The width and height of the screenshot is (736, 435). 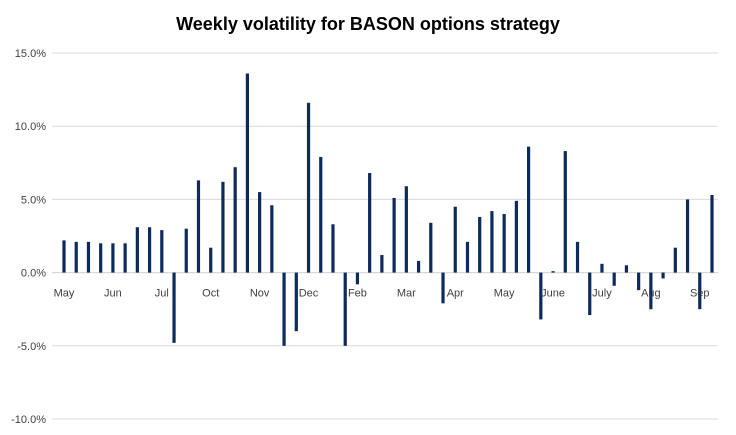 What do you see at coordinates (309, 294) in the screenshot?
I see `x-tick-label: Dec` at bounding box center [309, 294].